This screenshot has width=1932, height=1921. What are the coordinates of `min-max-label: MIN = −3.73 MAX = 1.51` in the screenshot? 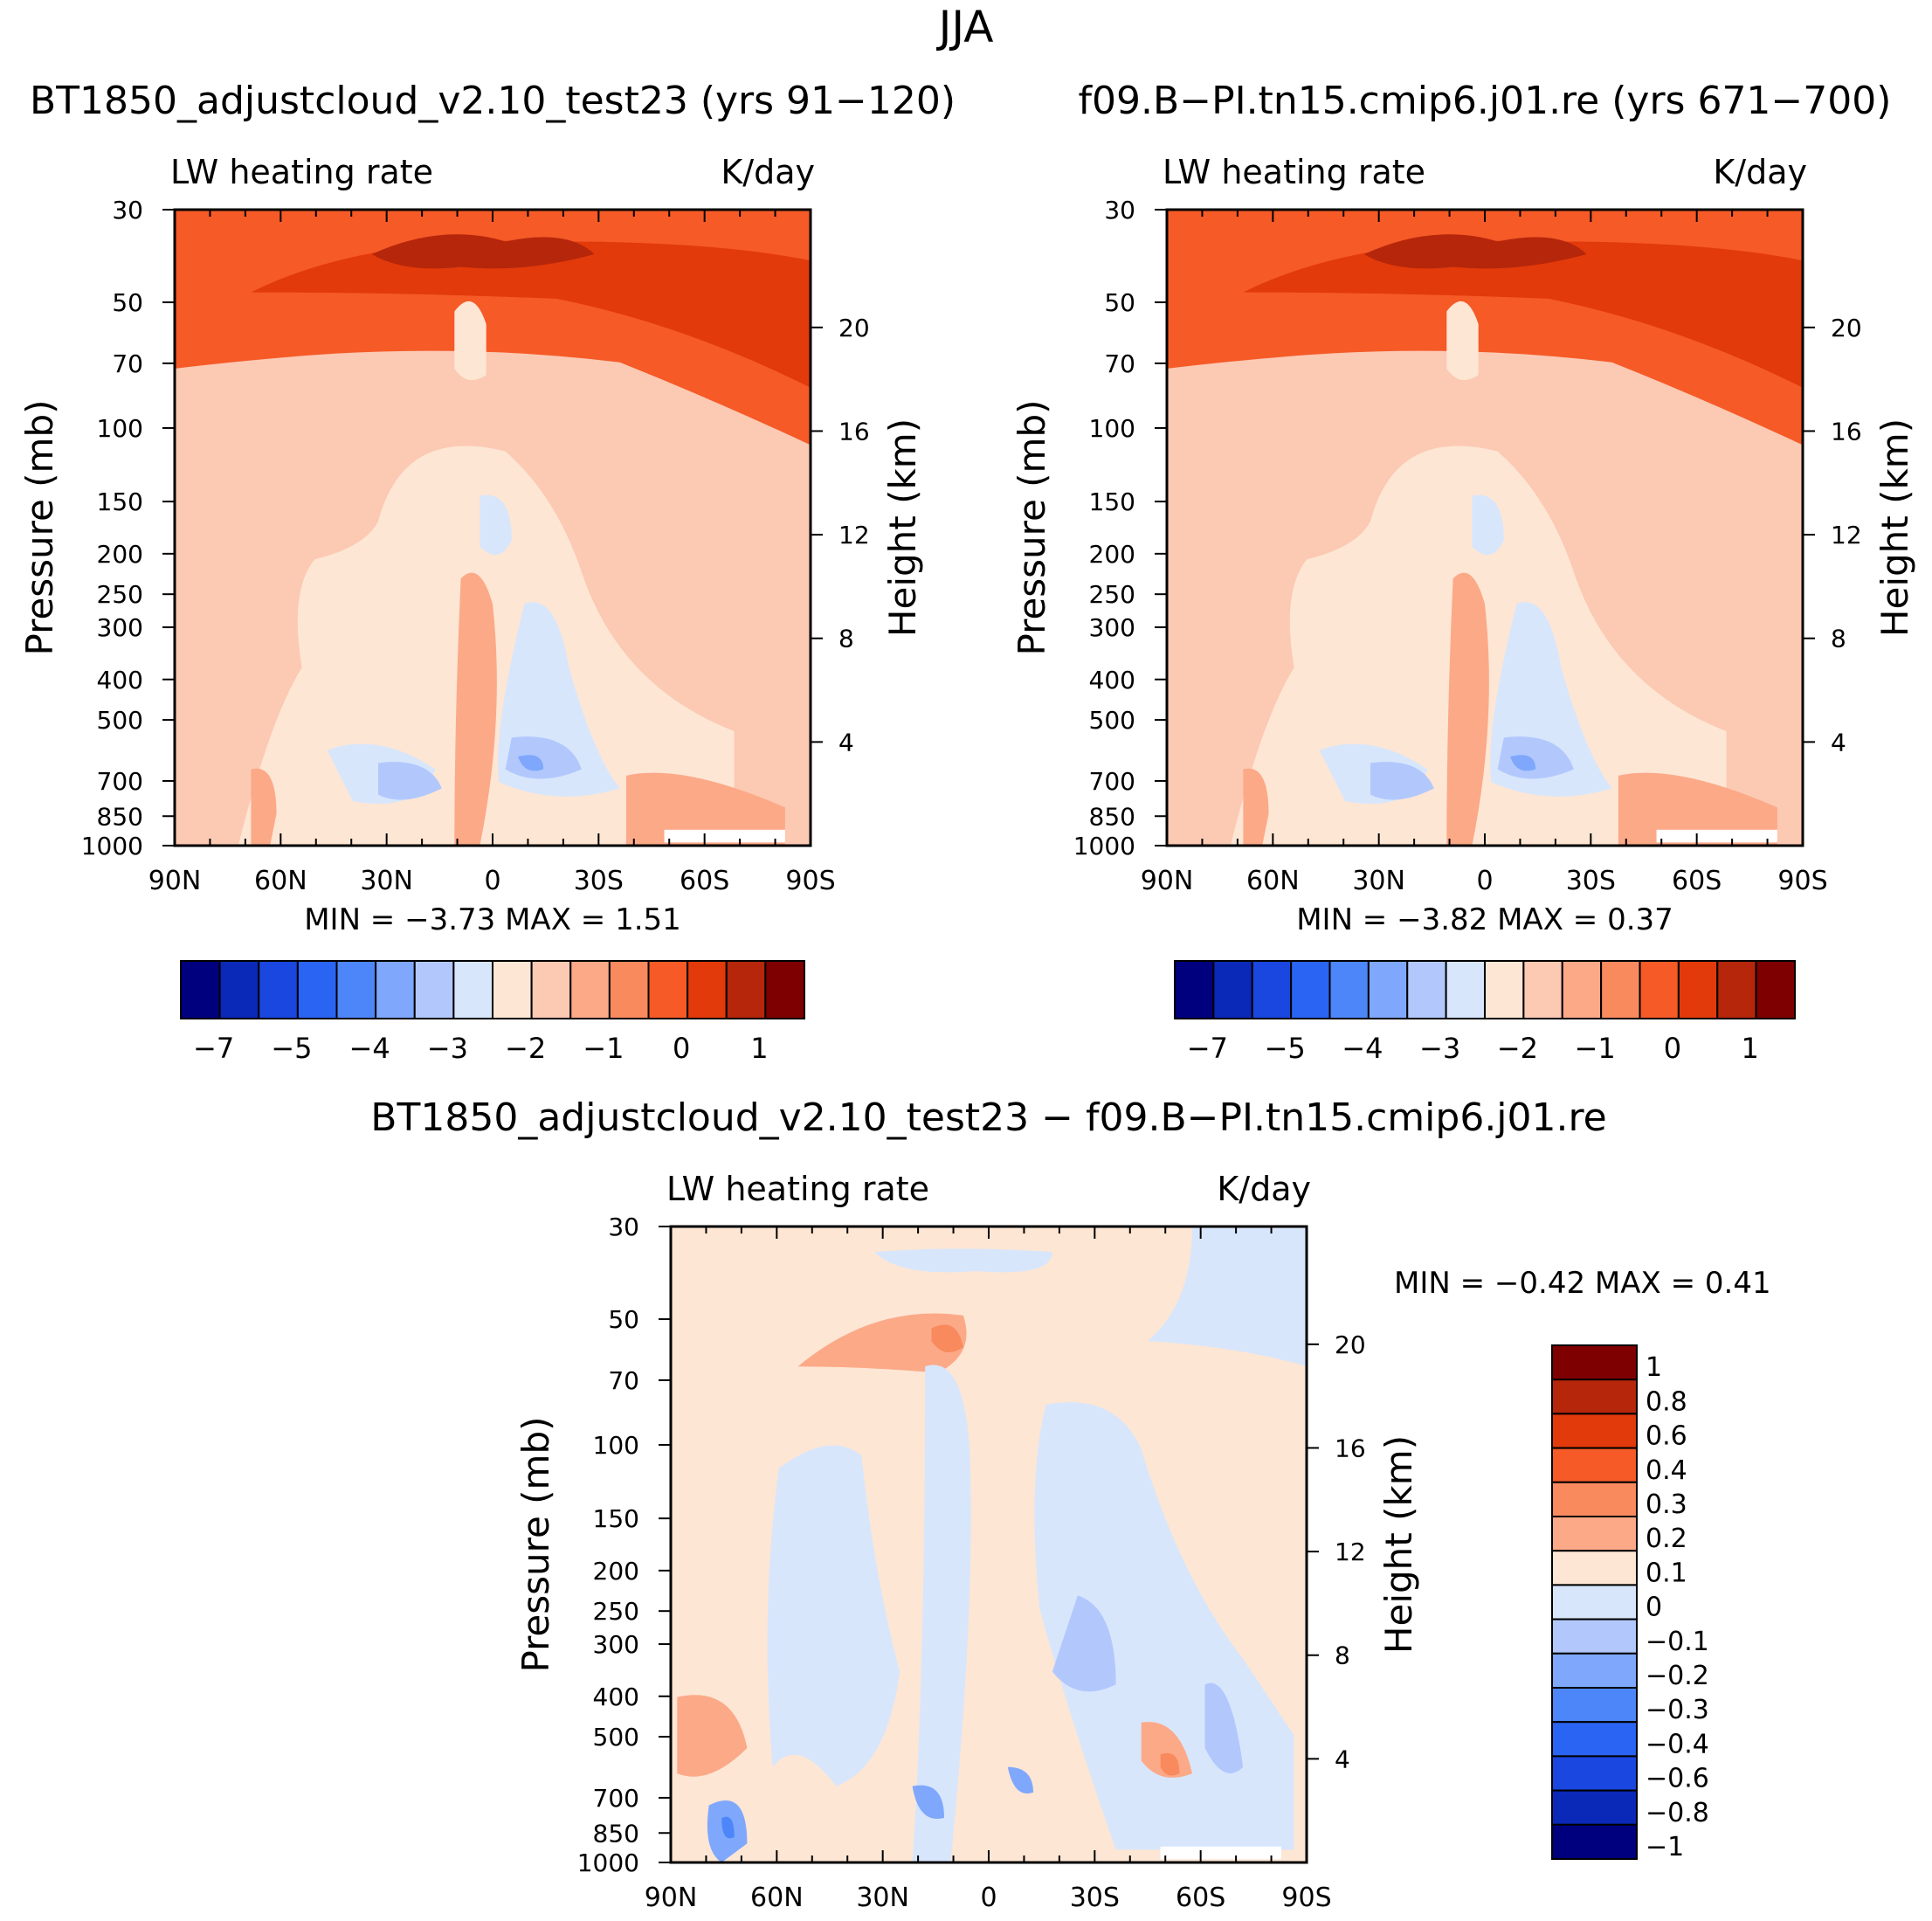 It's located at (492, 919).